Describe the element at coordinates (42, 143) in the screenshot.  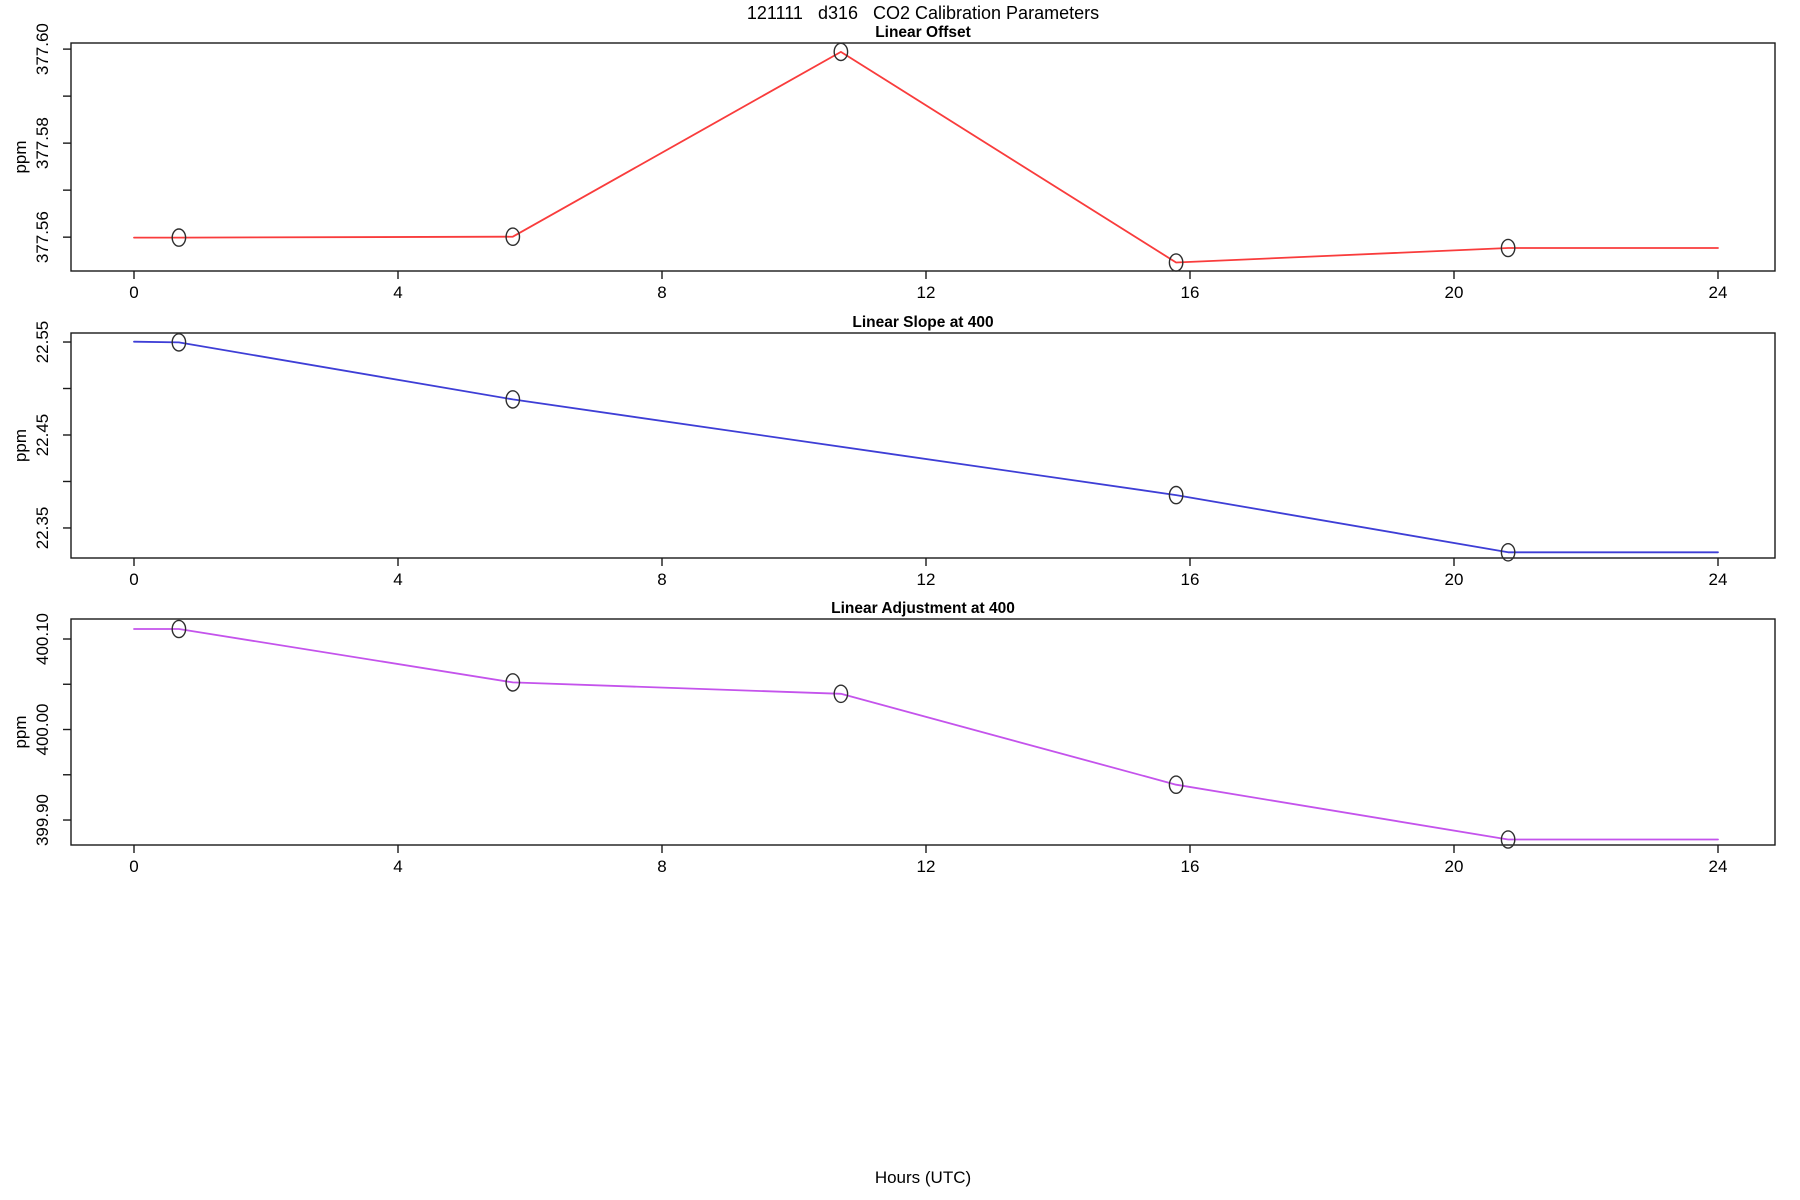
I see `y-tick-label: 377.58` at that location.